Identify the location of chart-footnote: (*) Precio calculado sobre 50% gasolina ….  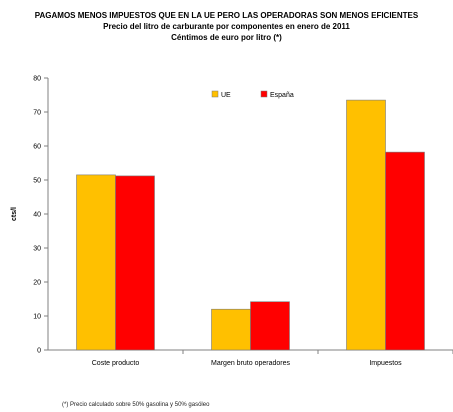
(135, 405).